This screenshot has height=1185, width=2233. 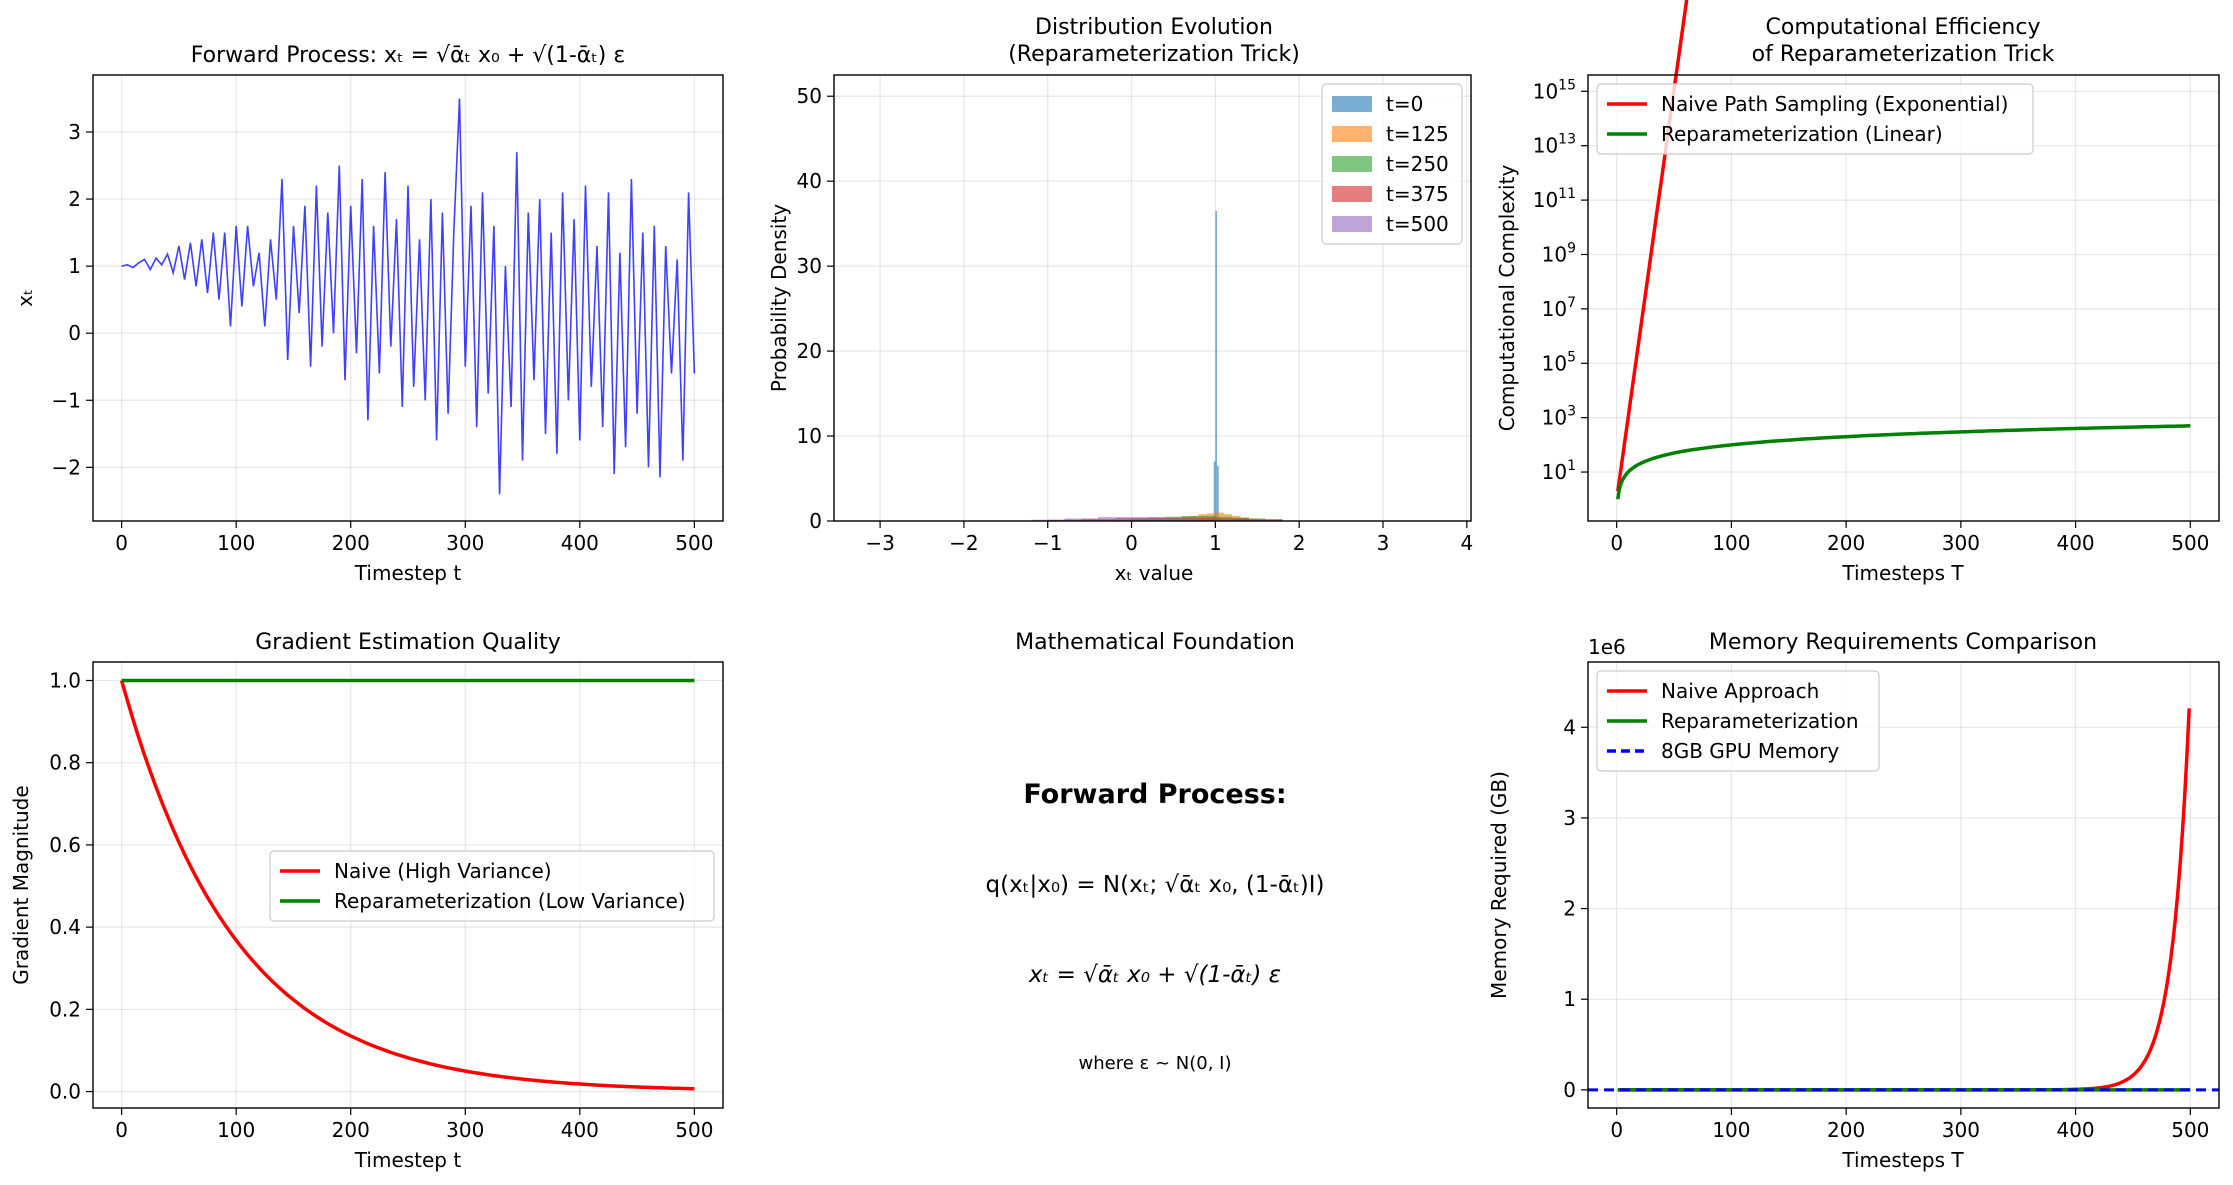 What do you see at coordinates (65, 1009) in the screenshot?
I see `y-tick-label: 0.2` at bounding box center [65, 1009].